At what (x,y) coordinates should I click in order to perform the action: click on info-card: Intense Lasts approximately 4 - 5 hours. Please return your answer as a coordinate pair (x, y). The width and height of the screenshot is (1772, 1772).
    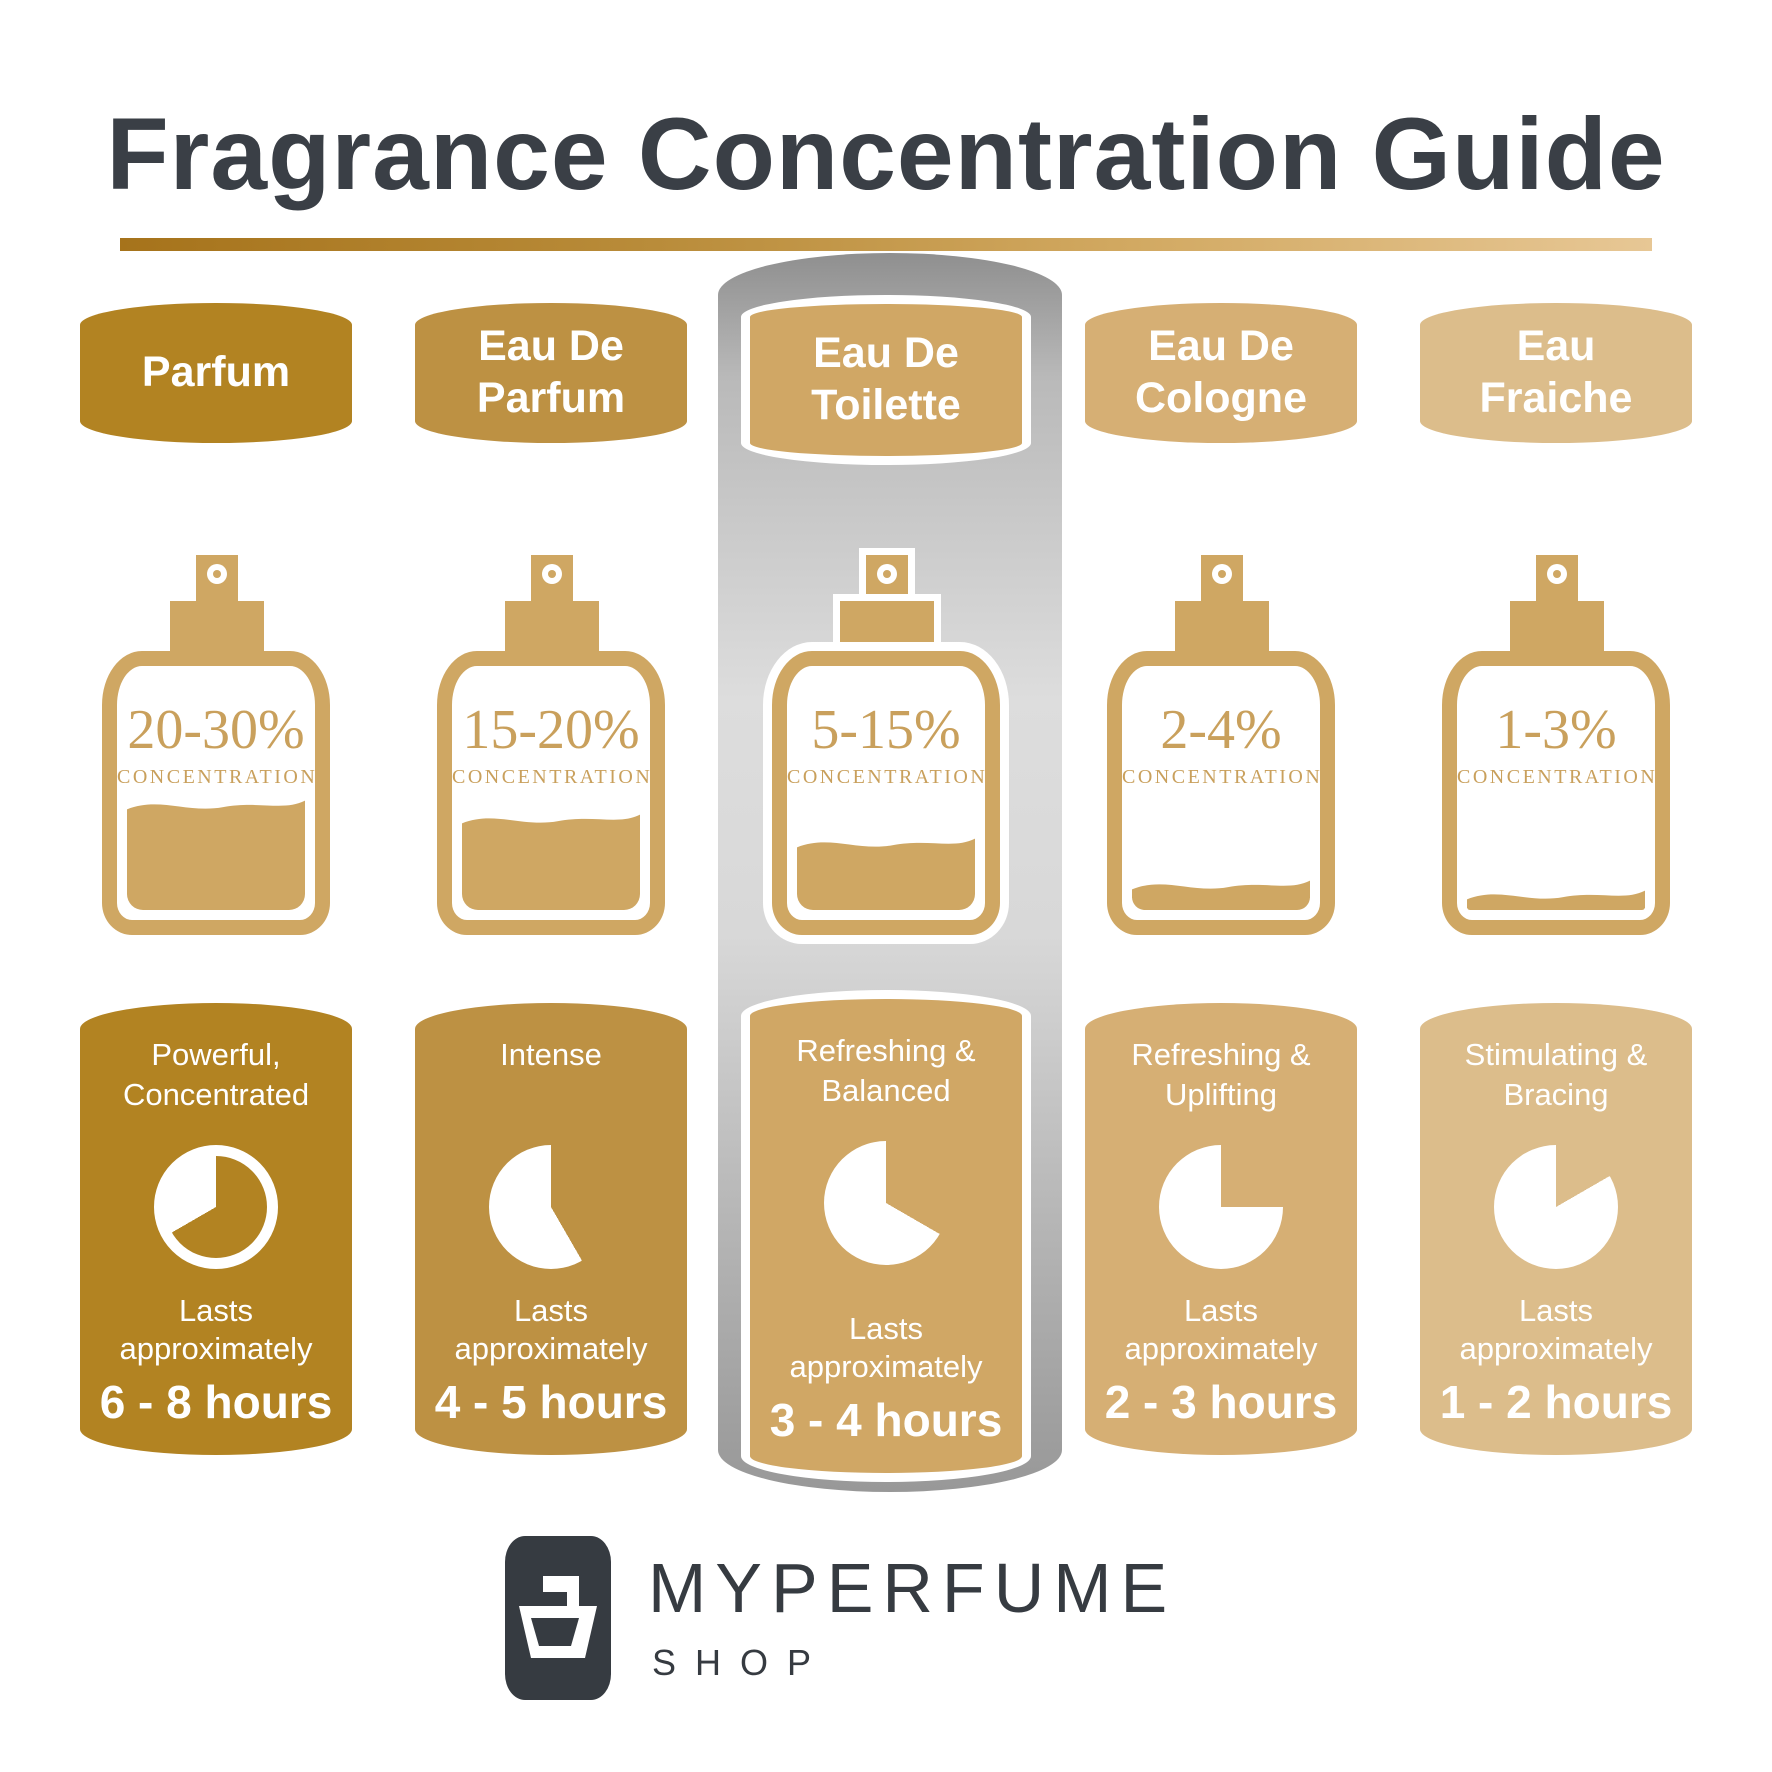
    Looking at the image, I should click on (551, 1229).